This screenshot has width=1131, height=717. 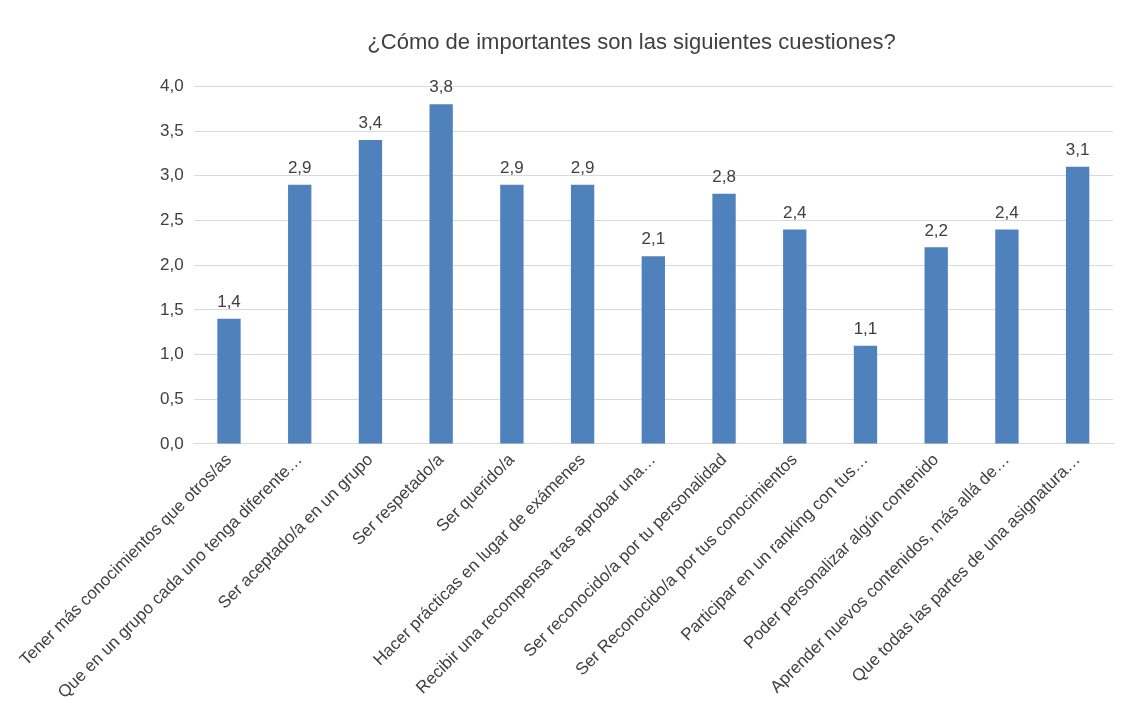 What do you see at coordinates (171, 443) in the screenshot?
I see `y-tick-label: 0,0` at bounding box center [171, 443].